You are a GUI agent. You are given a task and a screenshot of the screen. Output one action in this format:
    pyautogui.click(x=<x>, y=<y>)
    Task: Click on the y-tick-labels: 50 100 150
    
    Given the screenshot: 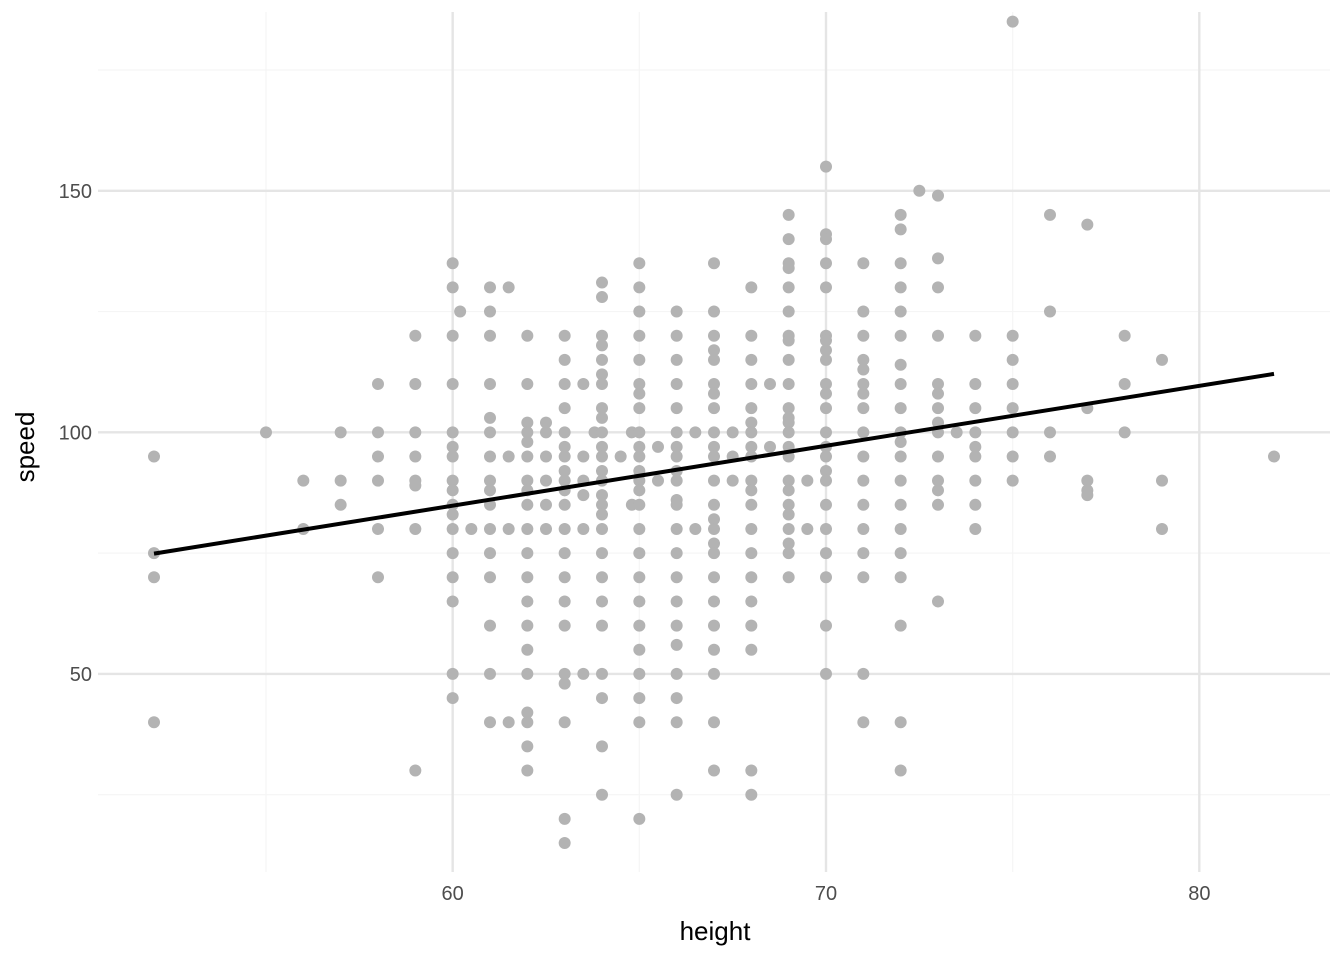 What is the action you would take?
    pyautogui.click(x=75, y=433)
    